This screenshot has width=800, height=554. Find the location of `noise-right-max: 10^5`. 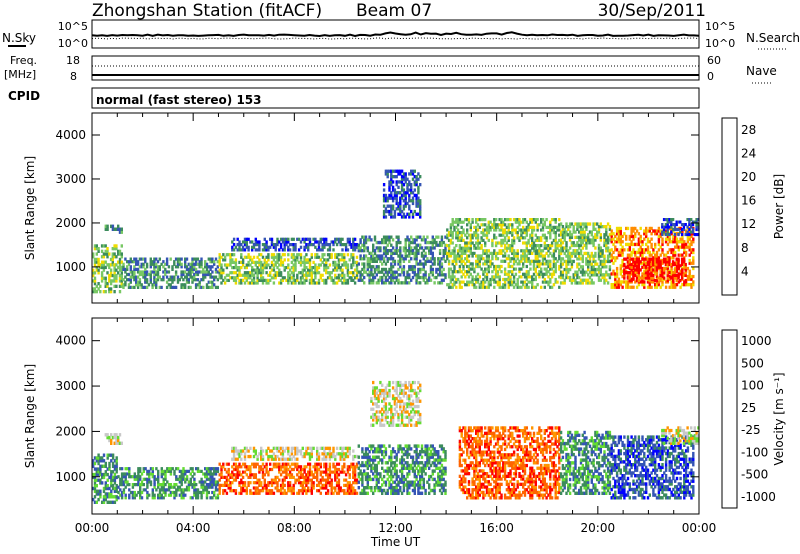

noise-right-max: 10^5 is located at coordinates (720, 26).